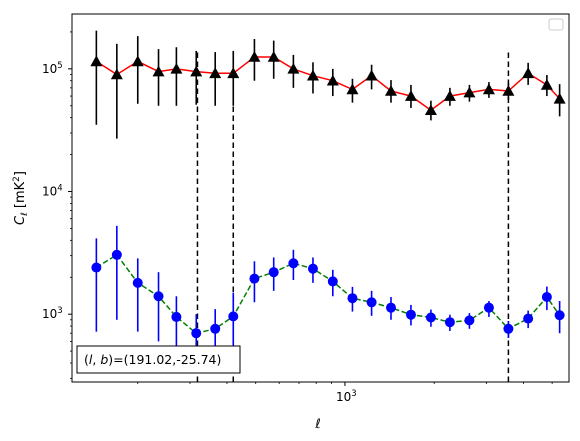  What do you see at coordinates (152, 359) in the screenshot?
I see `annotation-text: (l, b)=(191.02,-25.74)` at bounding box center [152, 359].